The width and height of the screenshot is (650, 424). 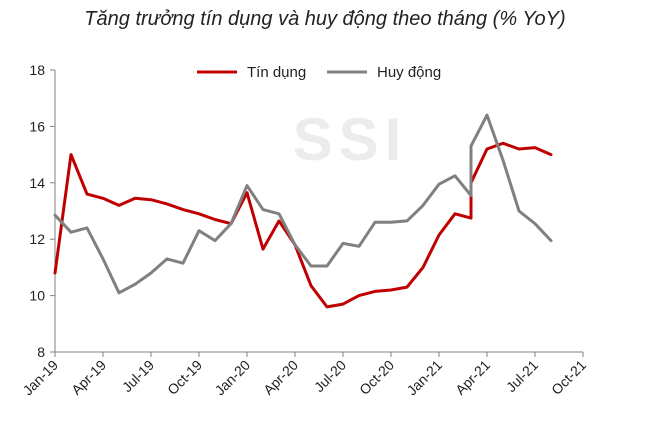 What do you see at coordinates (319, 72) in the screenshot?
I see `legend: Tín dụng Huy động` at bounding box center [319, 72].